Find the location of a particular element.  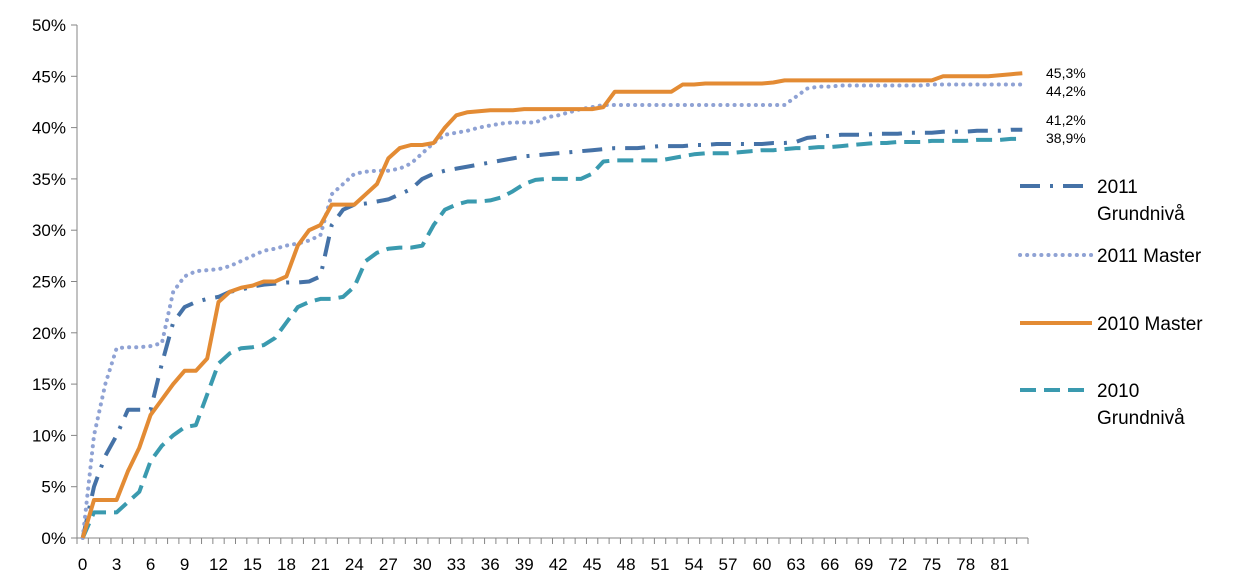

x-tick-label: 63 is located at coordinates (795, 564).